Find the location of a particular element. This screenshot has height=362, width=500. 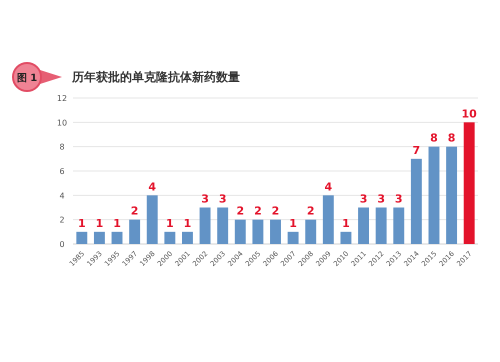

y-tick-label: 2 is located at coordinates (62, 220).